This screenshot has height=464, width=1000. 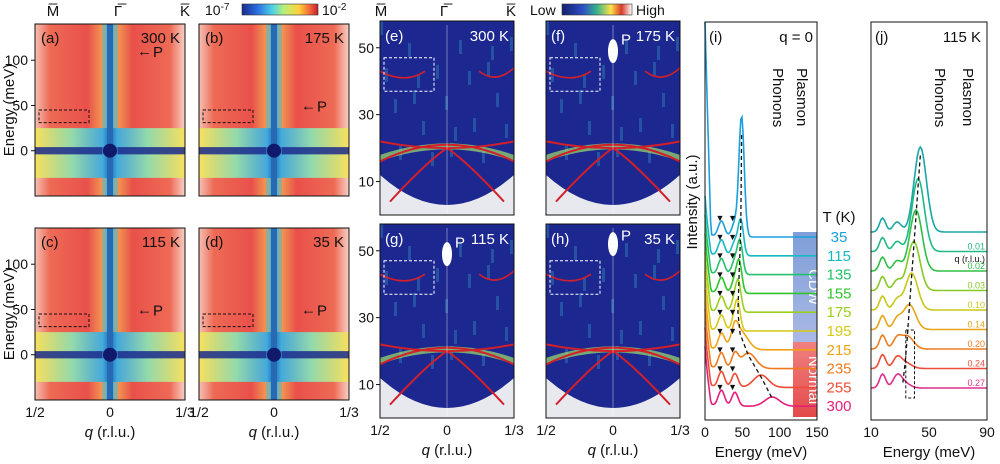 I want to click on panel-letter: (c), so click(x=50, y=242).